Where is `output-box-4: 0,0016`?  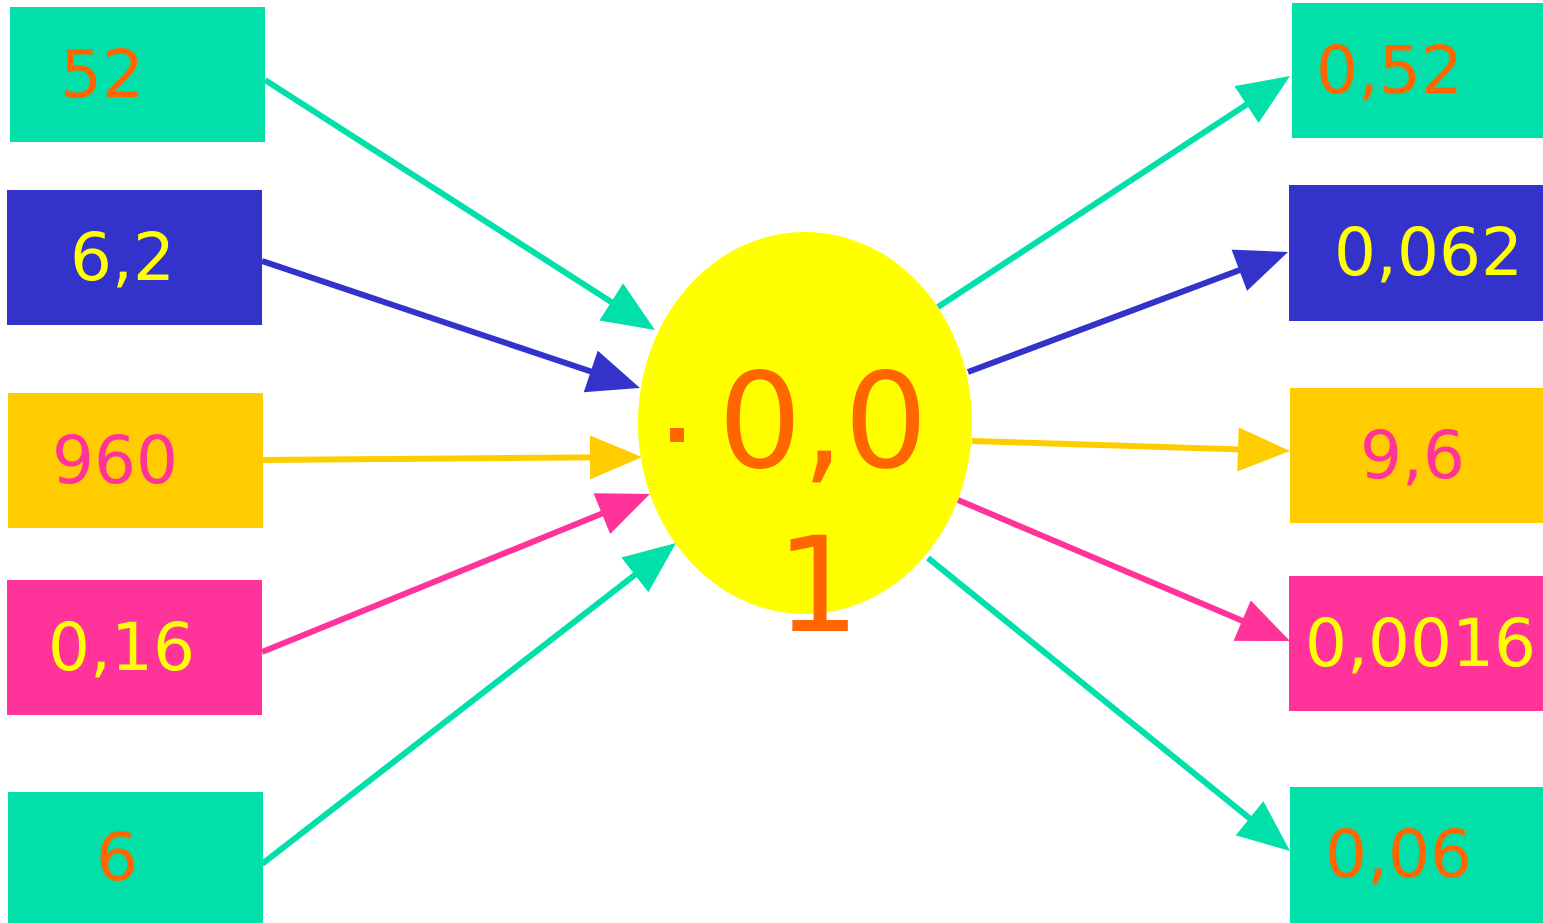
output-box-4: 0,0016 is located at coordinates (1416, 643).